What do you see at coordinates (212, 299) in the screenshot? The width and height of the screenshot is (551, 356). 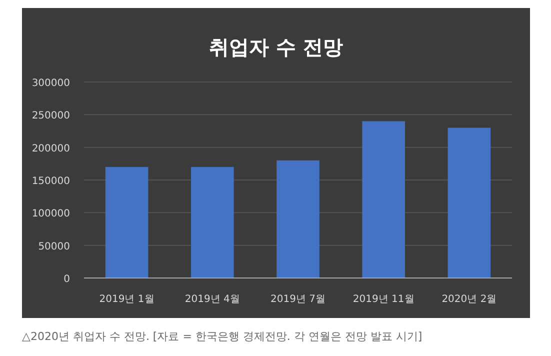 I see `x-tick-label: 2019년 4월` at bounding box center [212, 299].